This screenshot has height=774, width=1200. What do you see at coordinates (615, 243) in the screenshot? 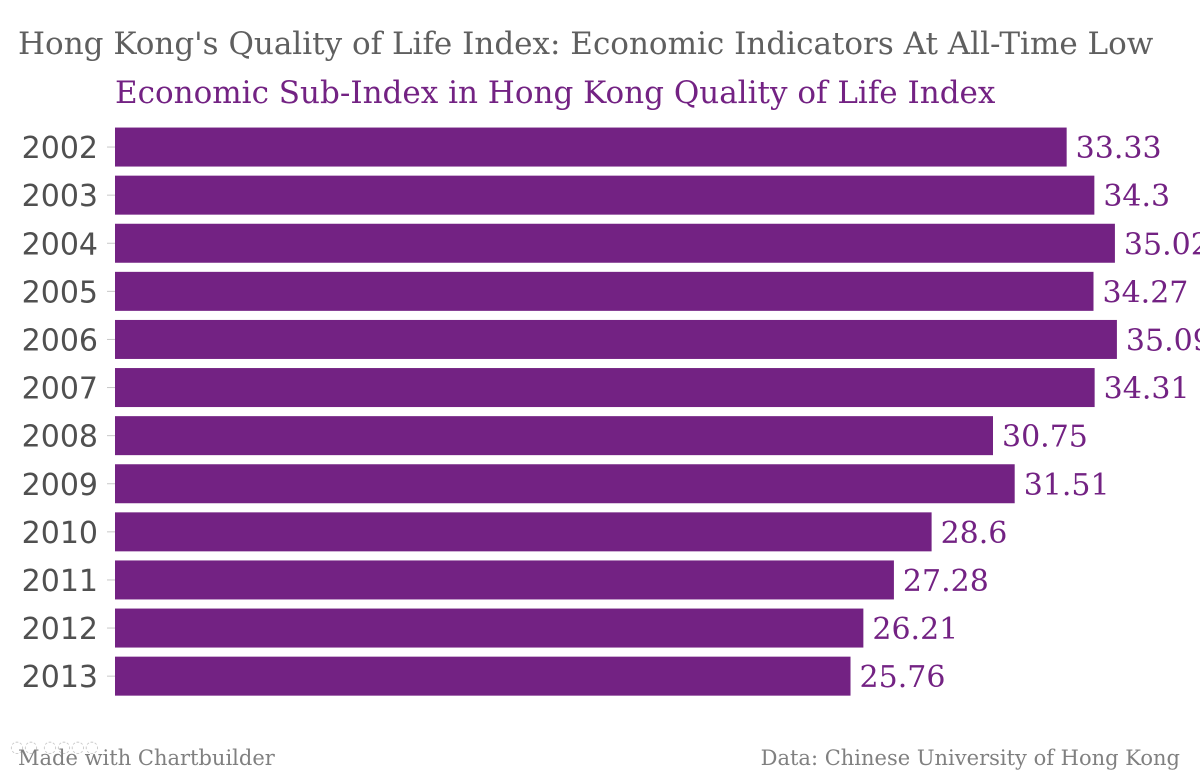
I see `bar-2004` at bounding box center [615, 243].